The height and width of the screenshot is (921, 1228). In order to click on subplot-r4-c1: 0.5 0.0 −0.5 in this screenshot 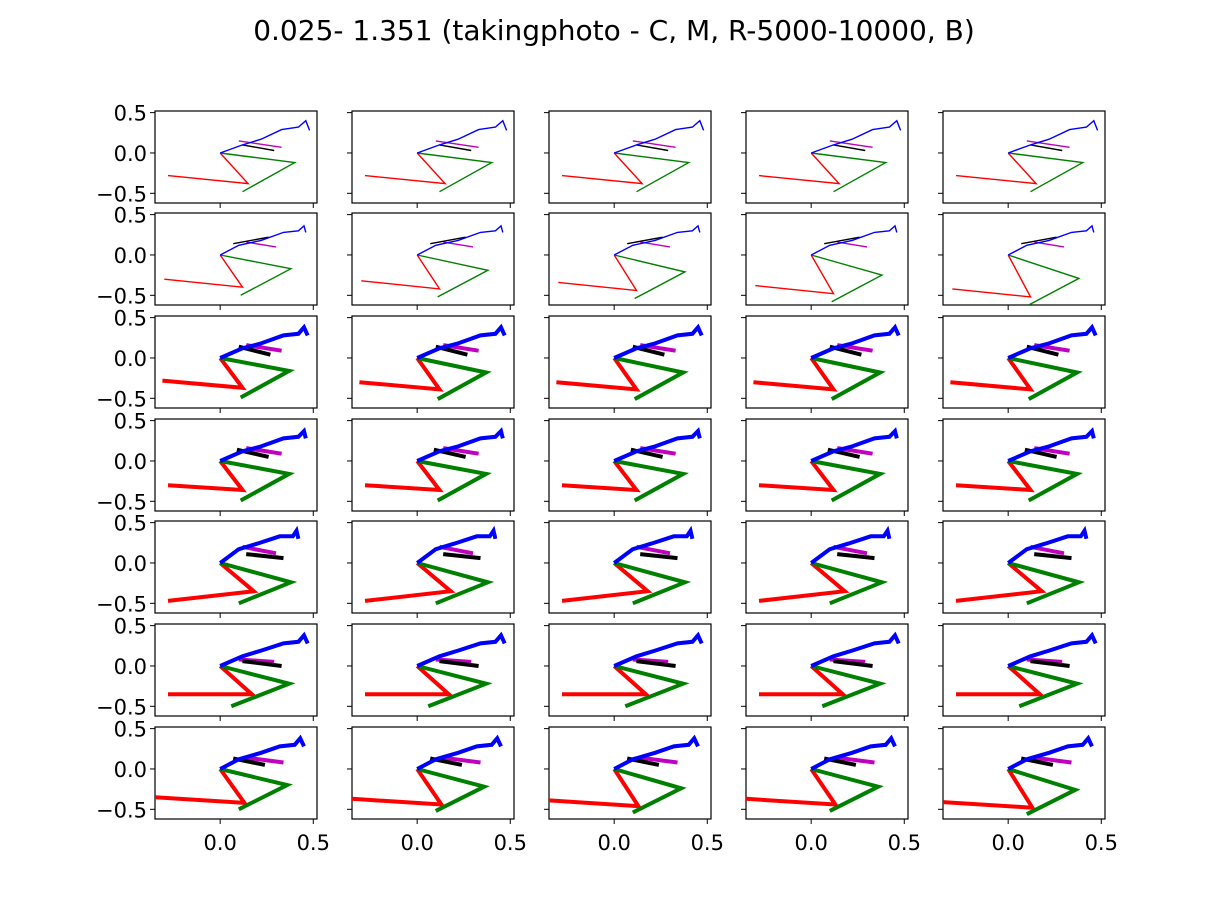, I will do `click(207, 463)`.